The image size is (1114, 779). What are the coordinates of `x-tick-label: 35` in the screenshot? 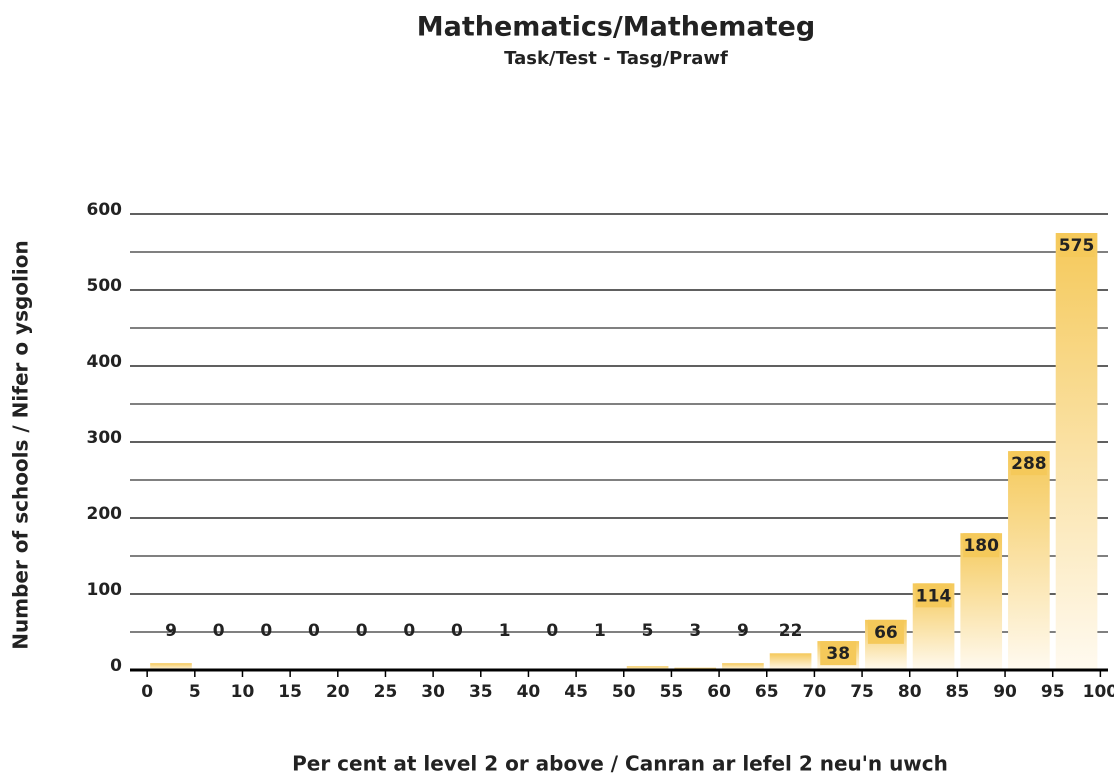 It's located at (481, 692).